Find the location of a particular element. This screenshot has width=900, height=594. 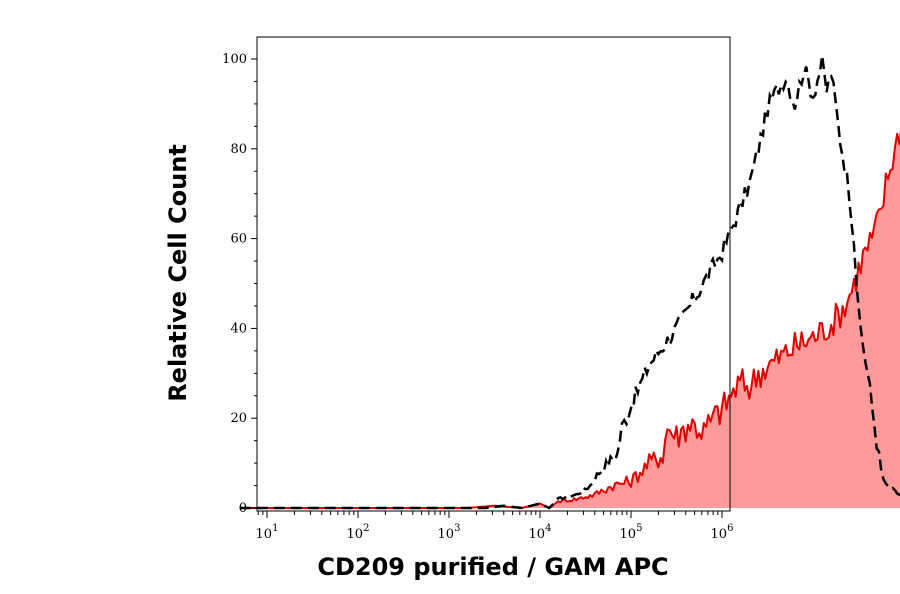

x-tick-label: 10³ is located at coordinates (449, 532).